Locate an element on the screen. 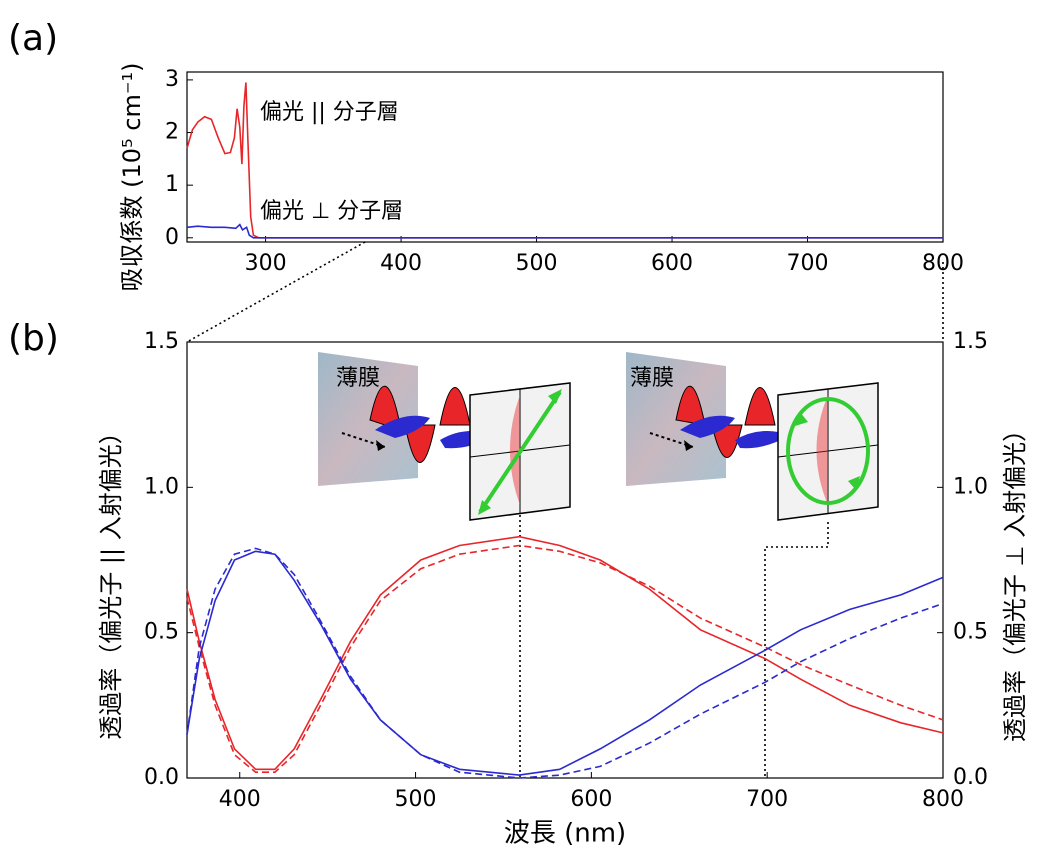  y-tick-label: 1 is located at coordinates (172, 184).